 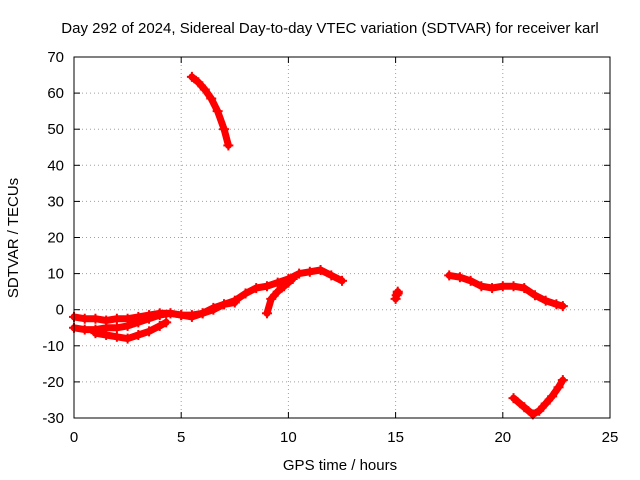 I want to click on y-tick-label: 60, so click(x=55, y=93).